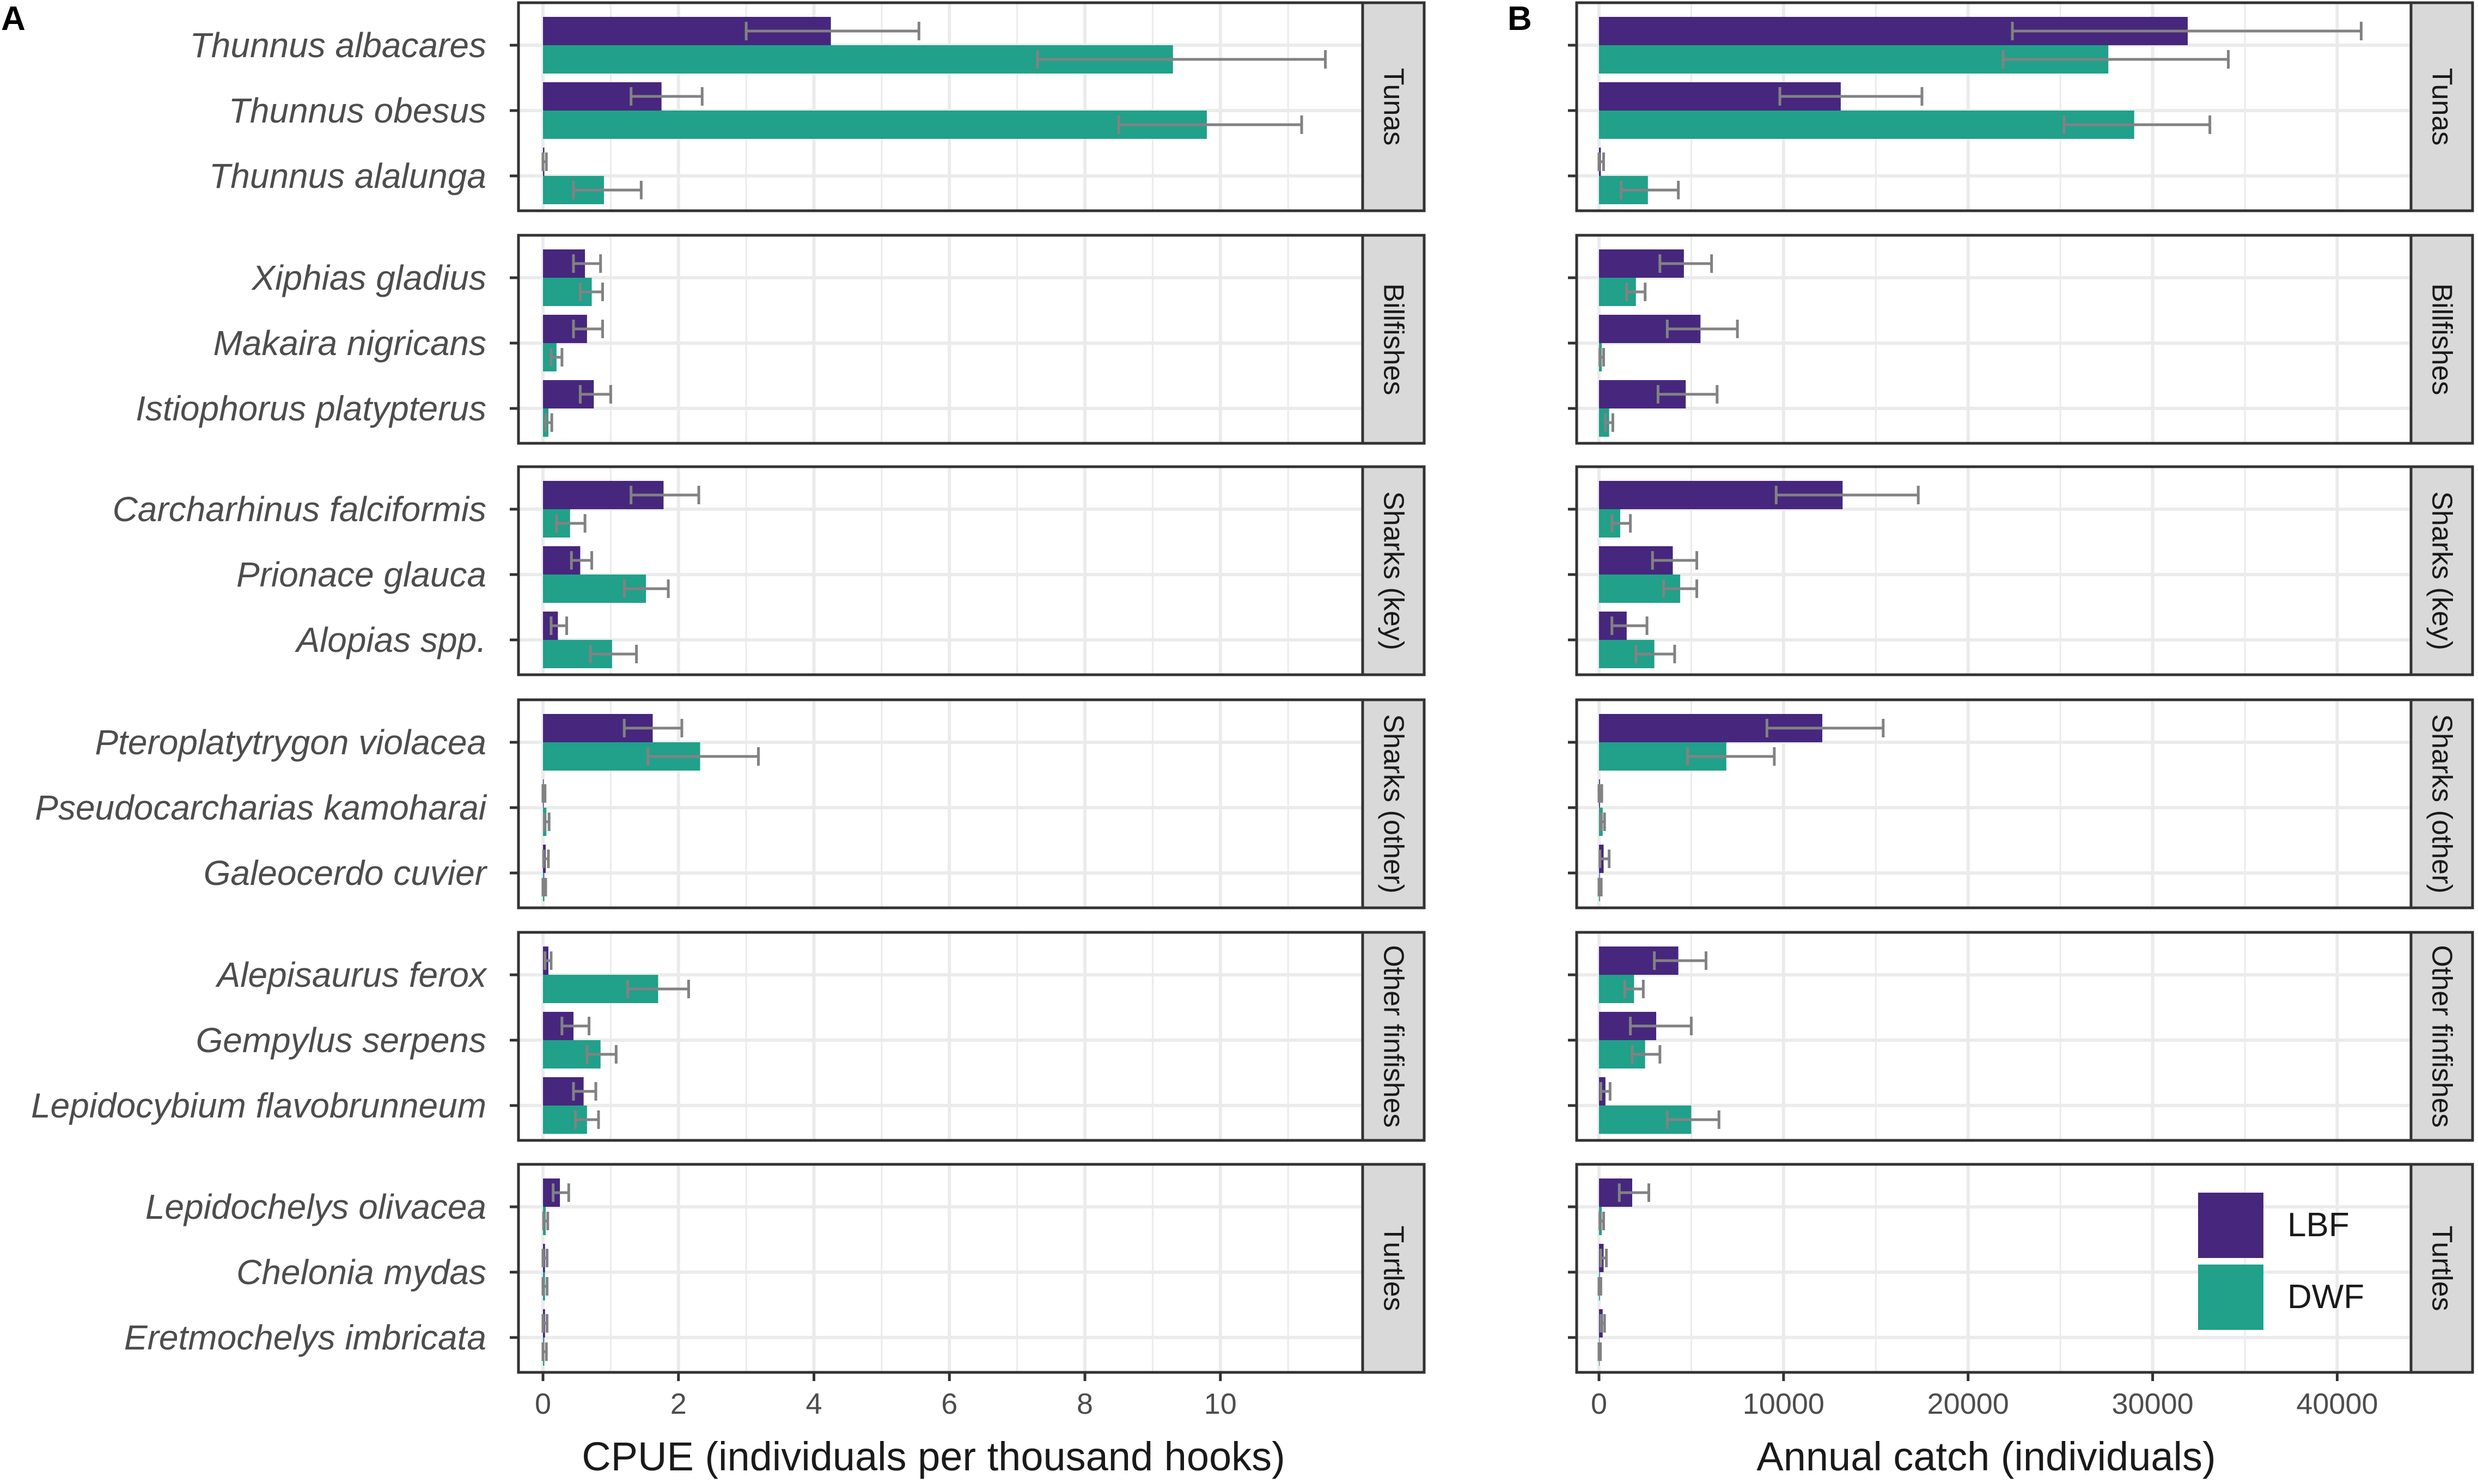  Describe the element at coordinates (1600, 887) in the screenshot. I see `errorbar-b-galeocerdo-cuvier-dwf` at that location.